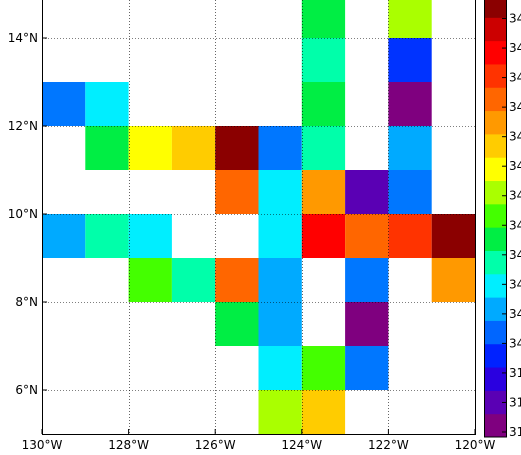 Image resolution: width=521 pixels, height=455 pixels. Describe the element at coordinates (215, 445) in the screenshot. I see `x-tick-label: 126°W` at that location.